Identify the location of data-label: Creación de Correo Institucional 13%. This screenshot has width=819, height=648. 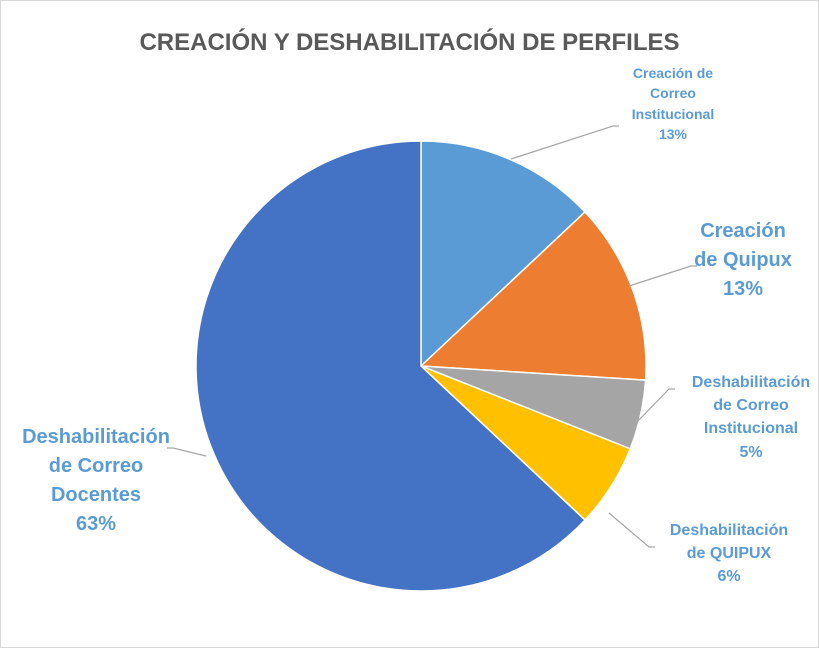
(673, 103).